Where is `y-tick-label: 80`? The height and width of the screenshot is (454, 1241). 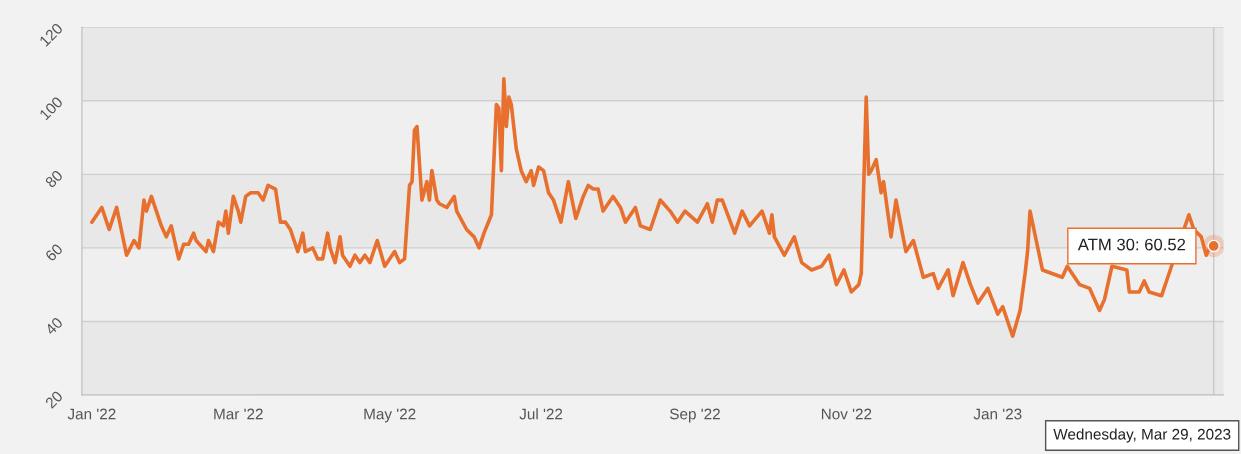 y-tick-label: 80 is located at coordinates (54, 179).